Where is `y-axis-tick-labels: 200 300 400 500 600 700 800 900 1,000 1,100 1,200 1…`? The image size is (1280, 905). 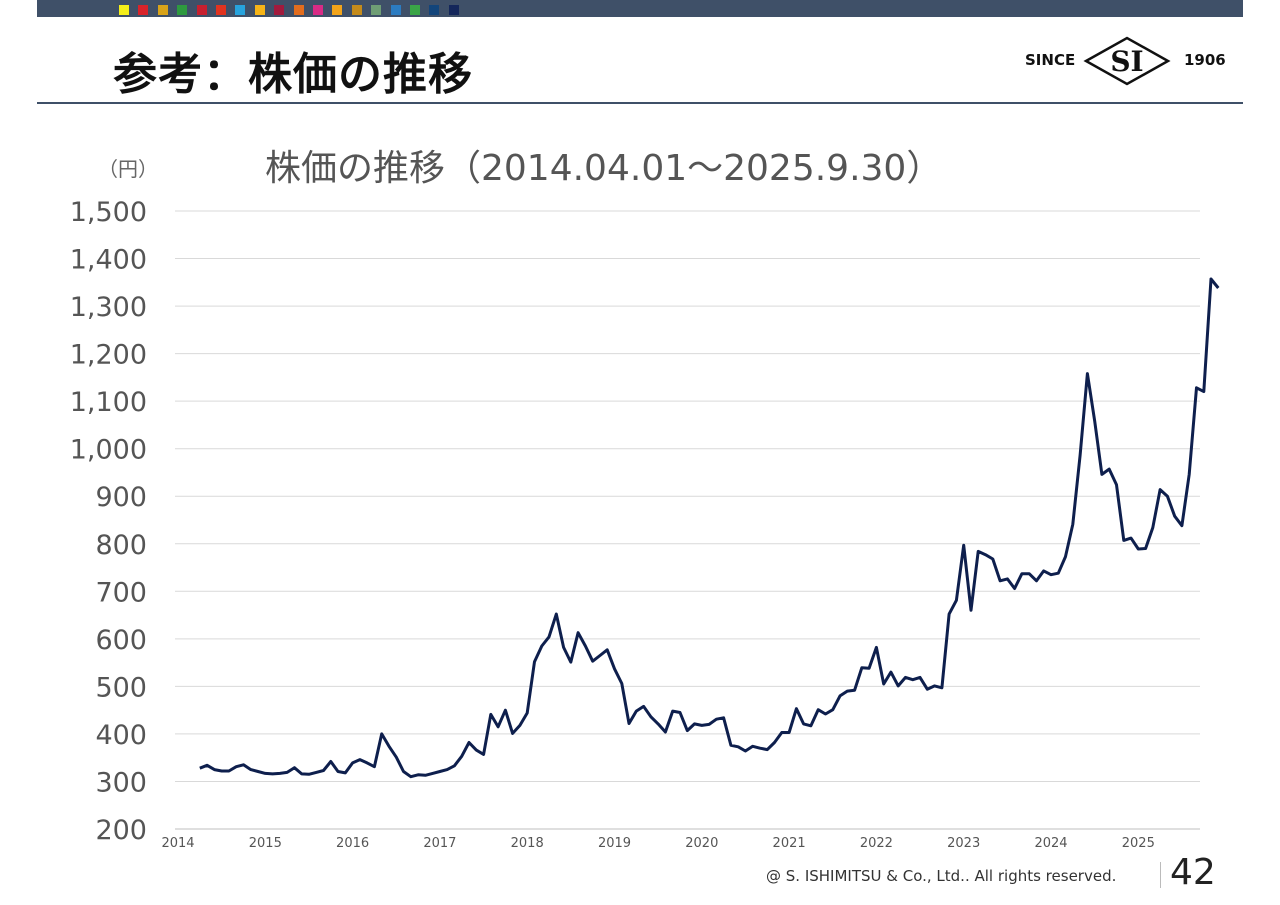
y-axis-tick-labels: 200 300 400 500 600 700 800 900 1,000 1,100 1,200 1… is located at coordinates (108, 521).